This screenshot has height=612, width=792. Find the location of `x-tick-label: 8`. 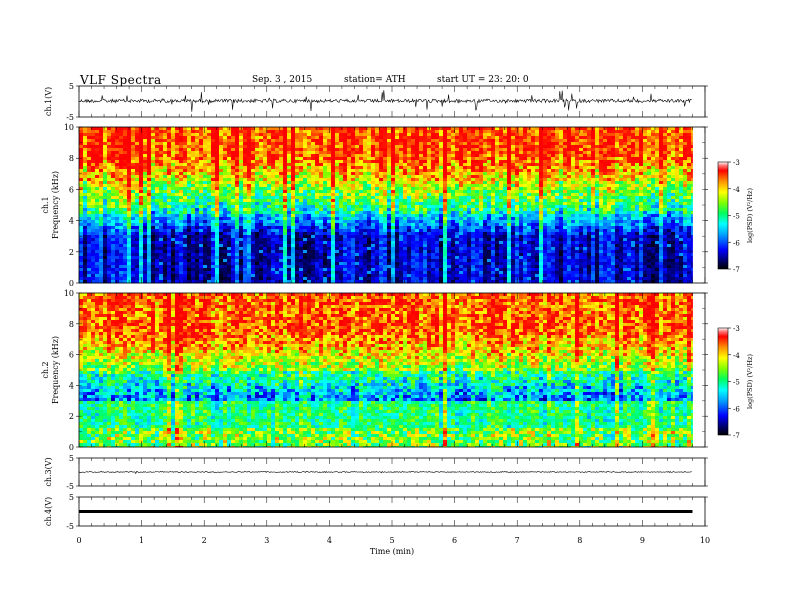

x-tick-label: 8 is located at coordinates (579, 540).